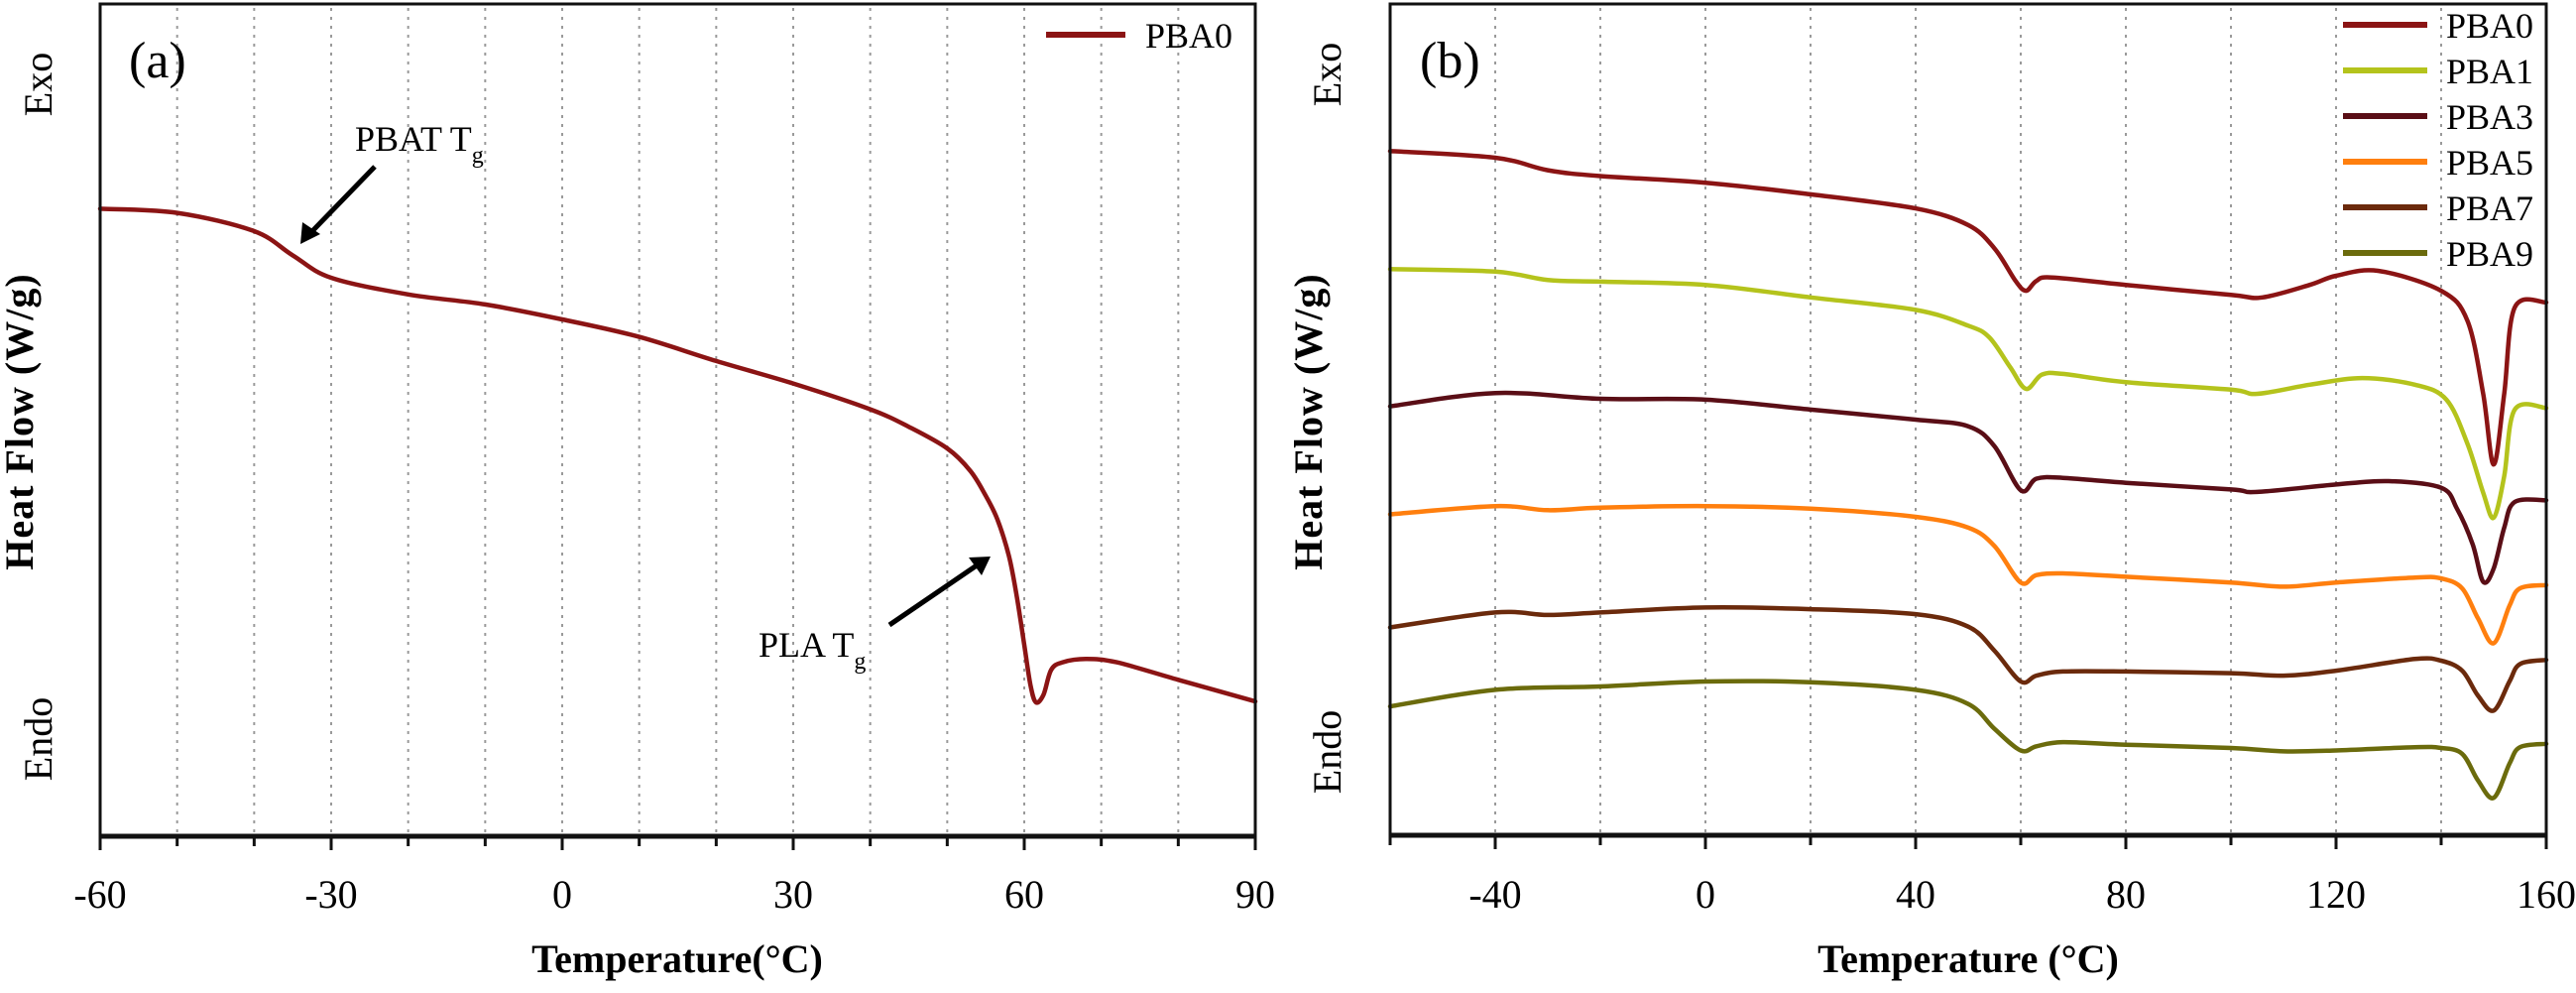  Describe the element at coordinates (2022, 894) in the screenshot. I see `x-tick-labels-b: -40 0 40 80 120 160` at that location.